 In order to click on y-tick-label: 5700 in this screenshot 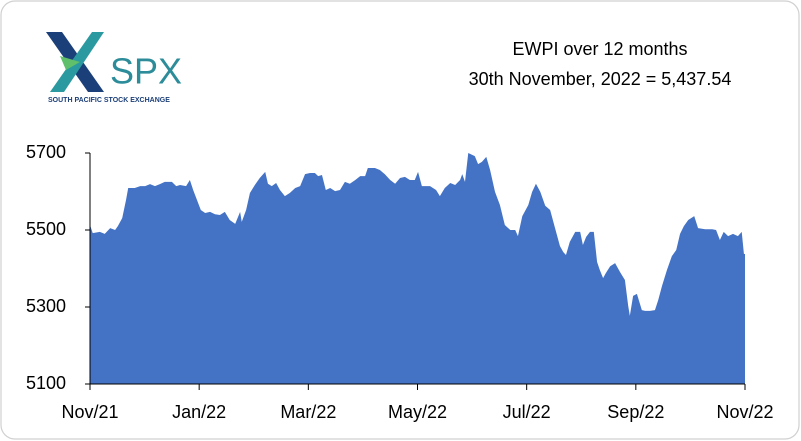, I will do `click(46, 152)`.